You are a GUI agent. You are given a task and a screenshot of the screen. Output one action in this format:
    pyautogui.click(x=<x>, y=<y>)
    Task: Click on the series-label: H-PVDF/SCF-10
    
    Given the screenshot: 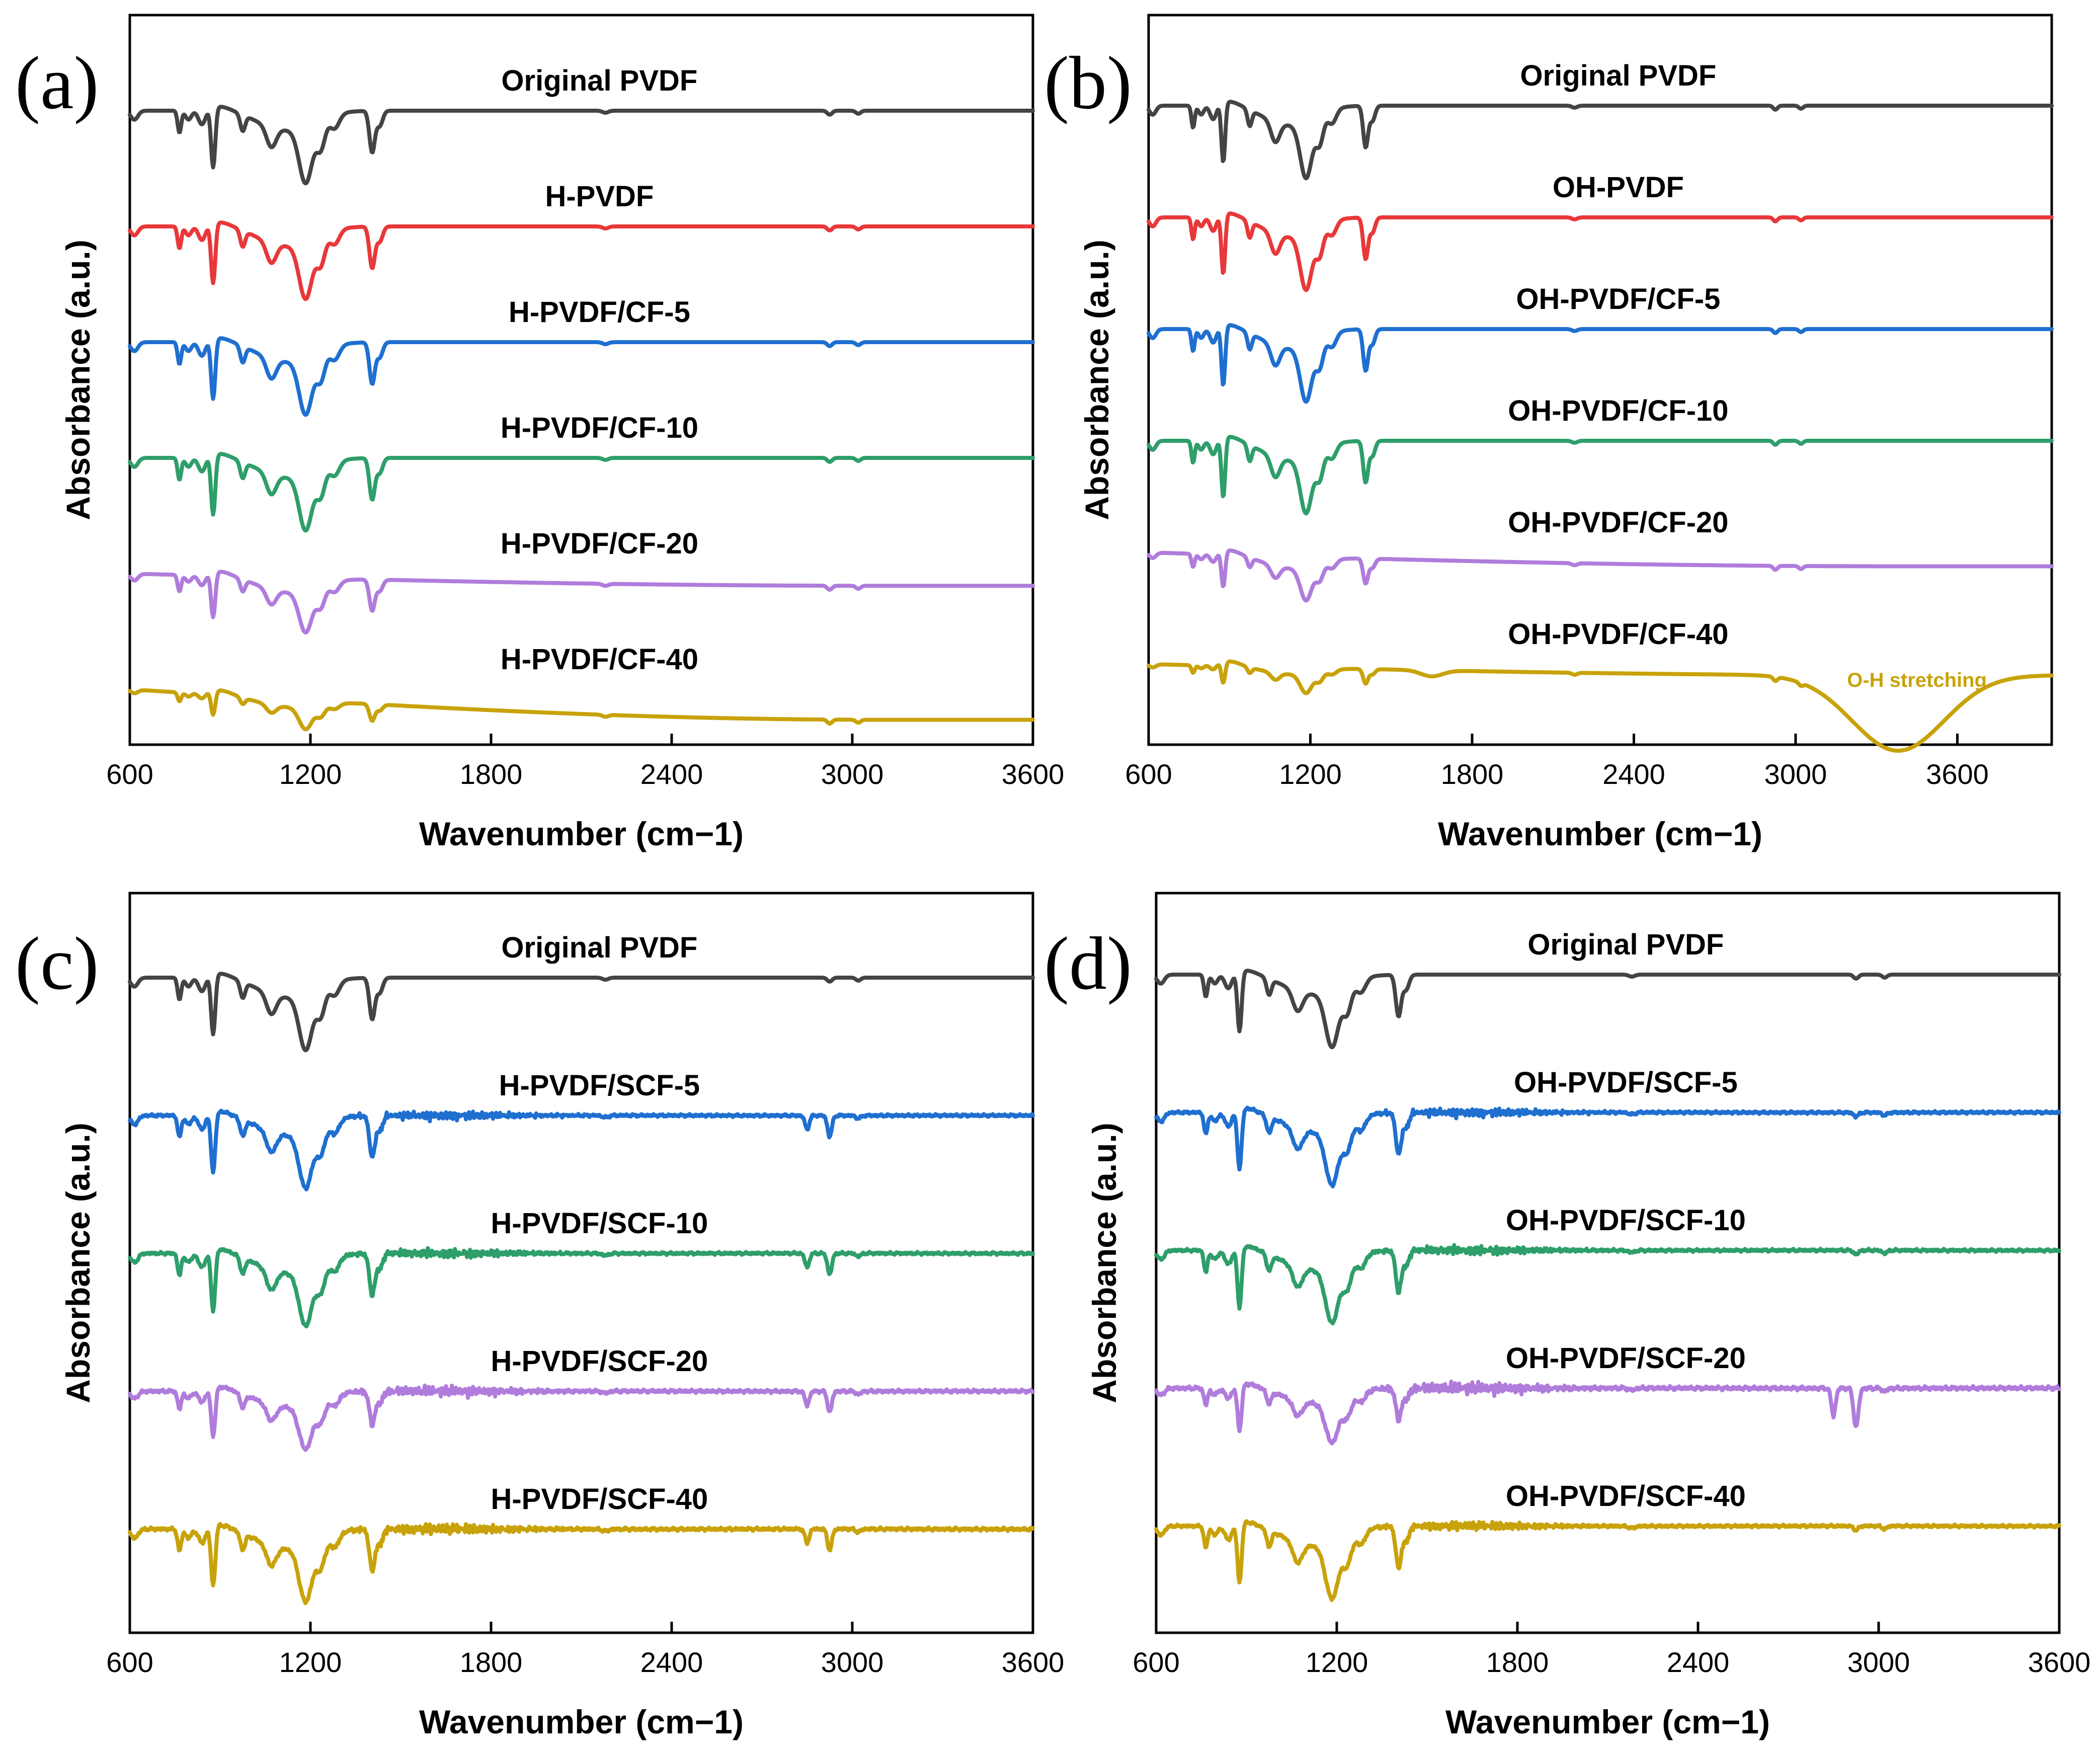 What is the action you would take?
    pyautogui.click(x=599, y=1223)
    